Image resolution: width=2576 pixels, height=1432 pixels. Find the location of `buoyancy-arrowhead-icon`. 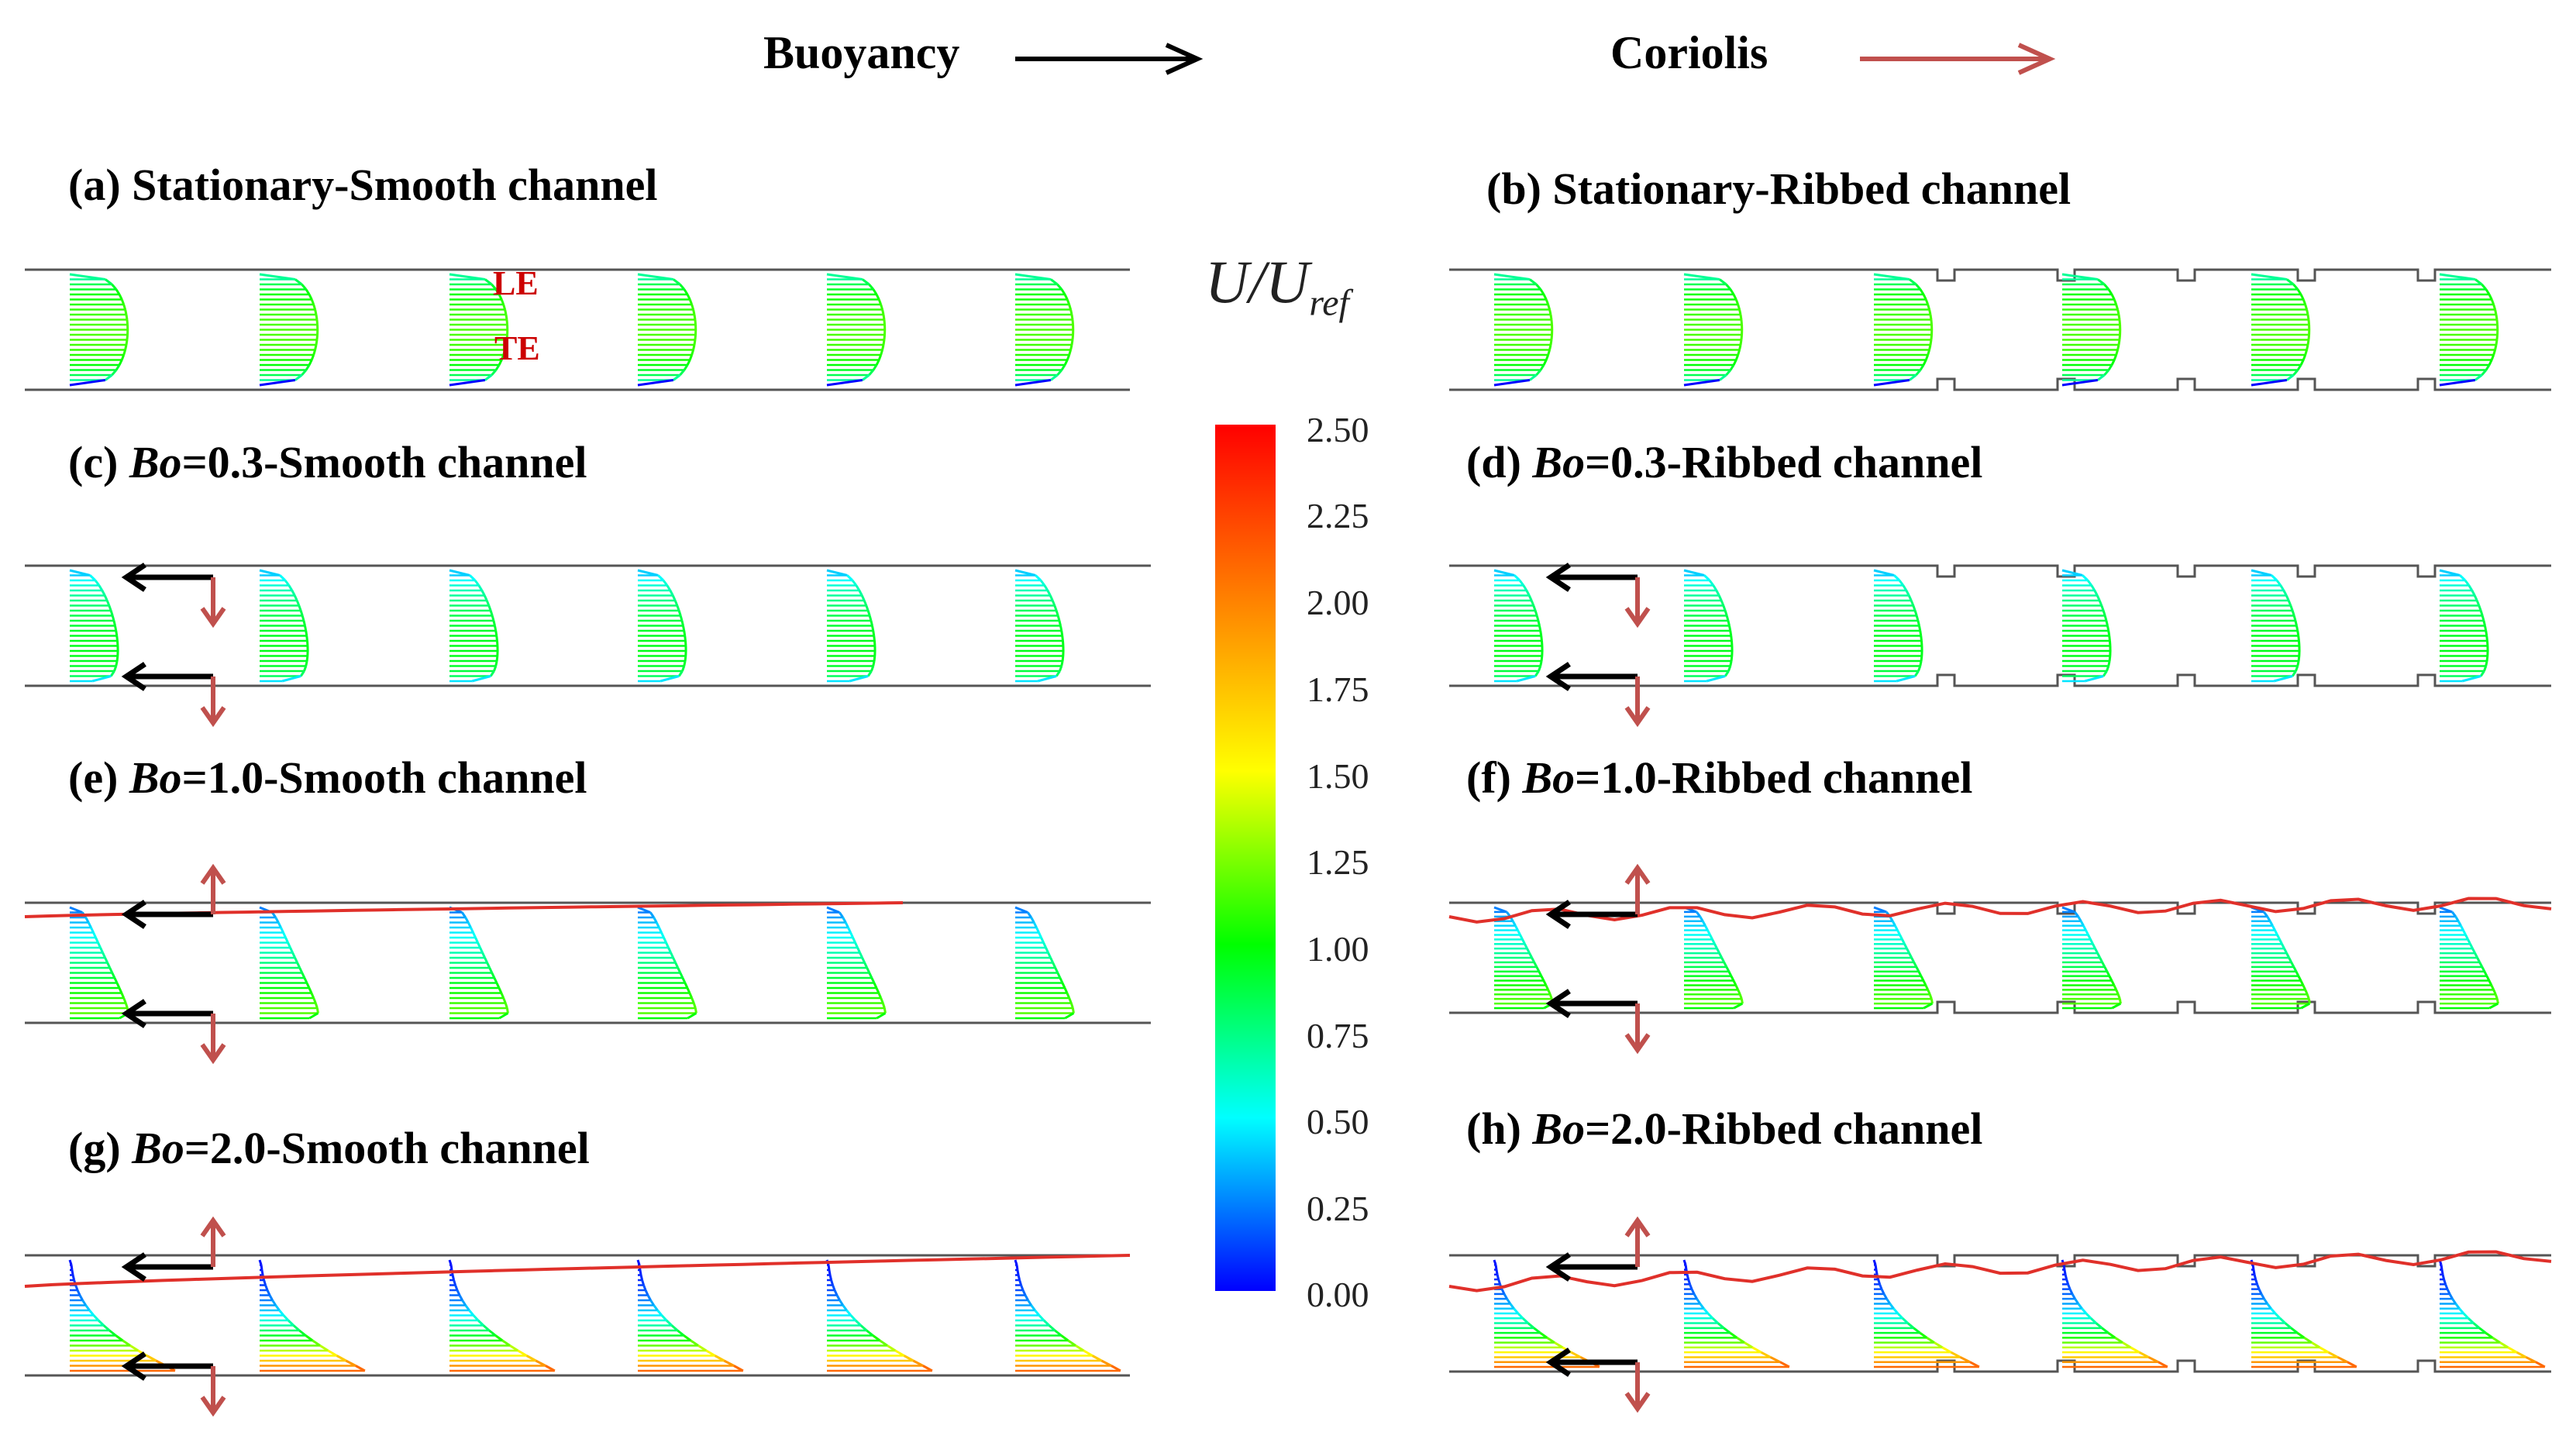

buoyancy-arrowhead-icon is located at coordinates (133, 676).